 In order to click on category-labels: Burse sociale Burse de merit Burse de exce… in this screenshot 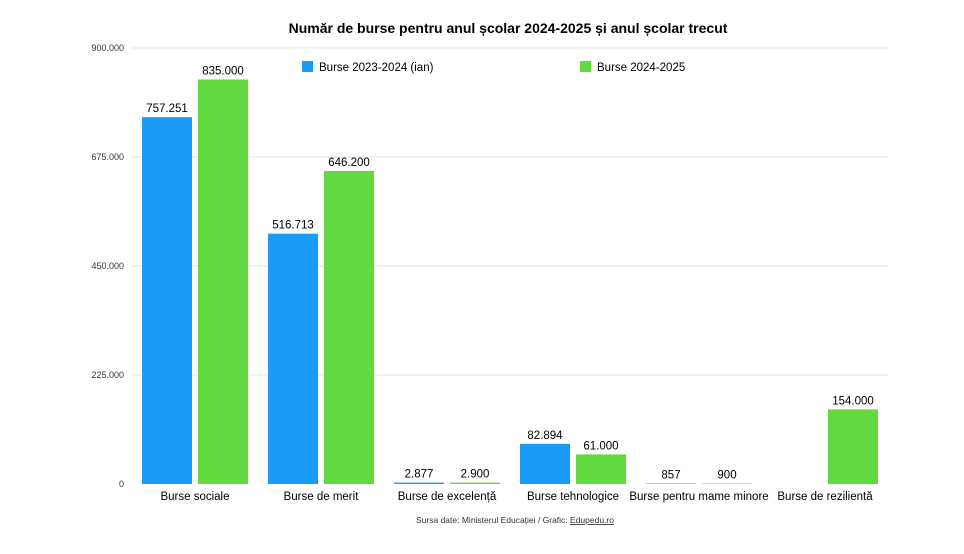, I will do `click(516, 497)`.